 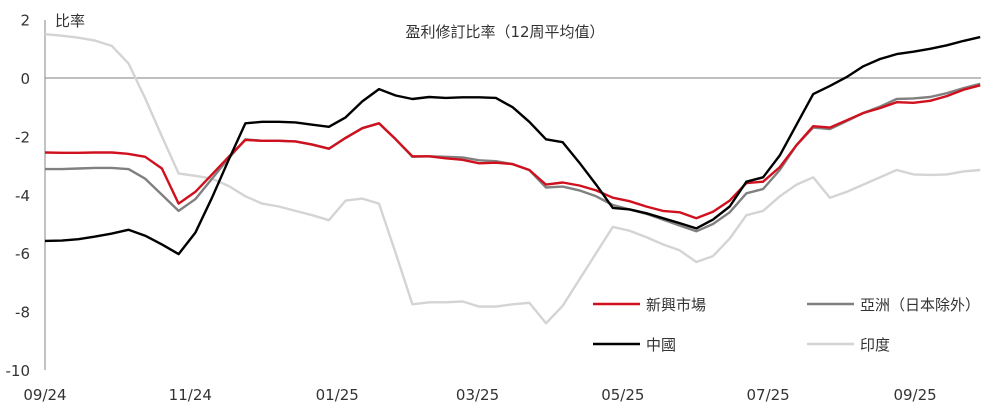 What do you see at coordinates (25, 21) in the screenshot?
I see `y-tick-label: 2` at bounding box center [25, 21].